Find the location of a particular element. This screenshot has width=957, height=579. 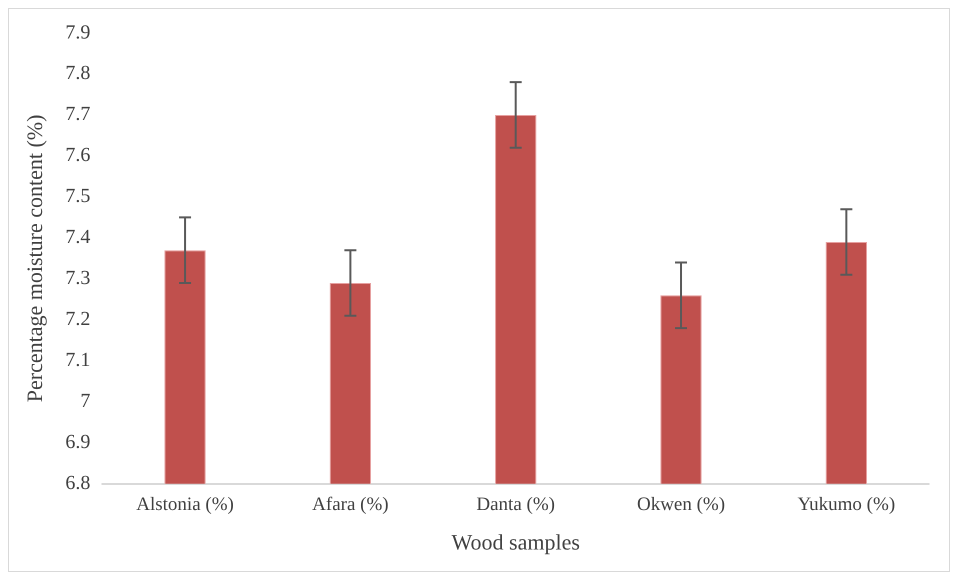

y-tick-label: 7.6 is located at coordinates (77, 155).